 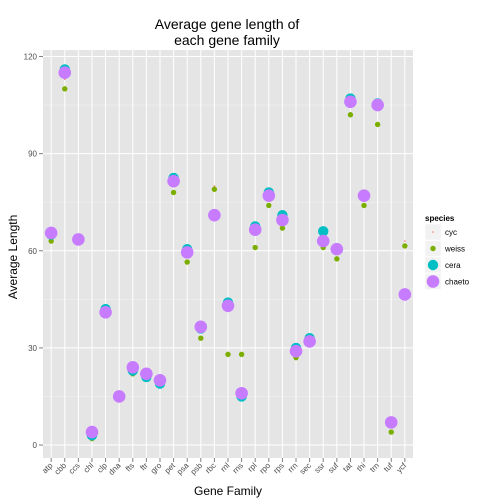 What do you see at coordinates (102, 468) in the screenshot?
I see `x-tick-label: clp` at bounding box center [102, 468].